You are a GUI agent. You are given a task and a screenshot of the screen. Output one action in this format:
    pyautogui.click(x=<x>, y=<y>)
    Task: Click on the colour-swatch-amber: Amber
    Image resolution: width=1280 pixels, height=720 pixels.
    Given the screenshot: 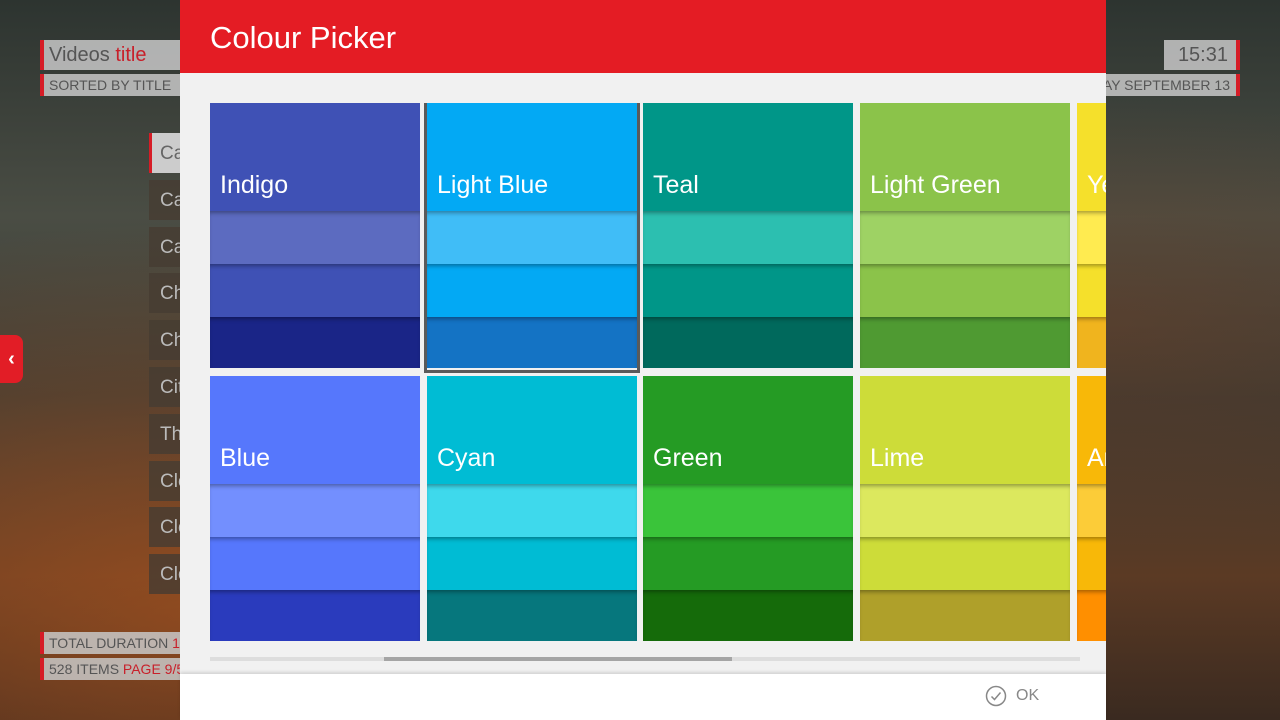 What is the action you would take?
    pyautogui.click(x=1091, y=509)
    